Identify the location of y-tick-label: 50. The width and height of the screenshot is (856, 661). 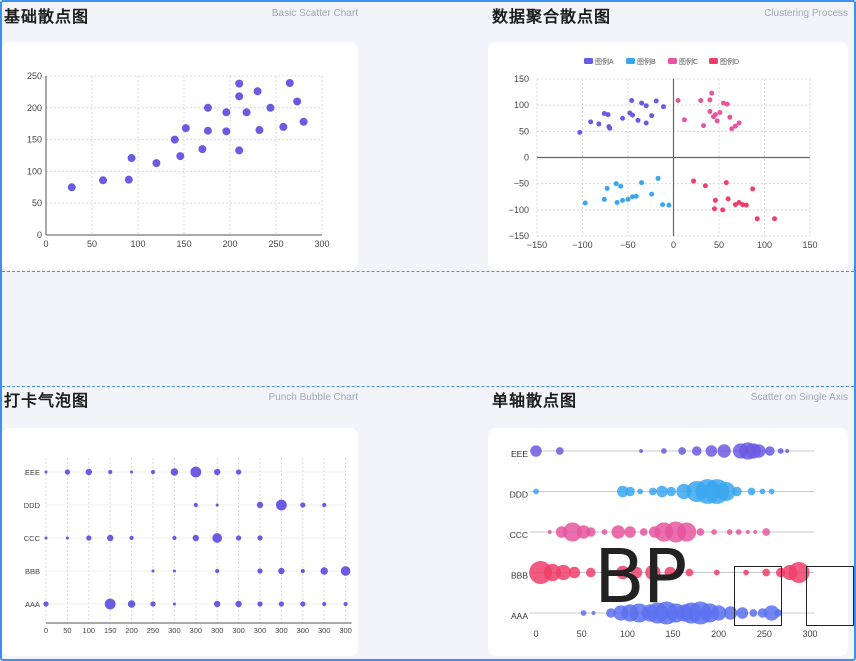
(37, 203).